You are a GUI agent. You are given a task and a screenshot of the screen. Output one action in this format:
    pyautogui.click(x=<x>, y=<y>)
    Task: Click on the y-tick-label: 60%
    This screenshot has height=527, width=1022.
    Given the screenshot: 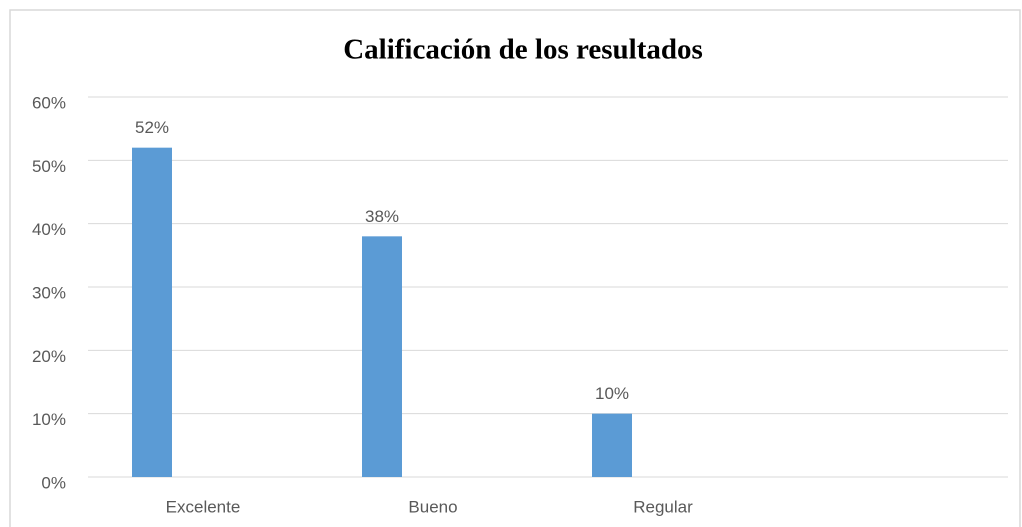 What is the action you would take?
    pyautogui.click(x=49, y=102)
    